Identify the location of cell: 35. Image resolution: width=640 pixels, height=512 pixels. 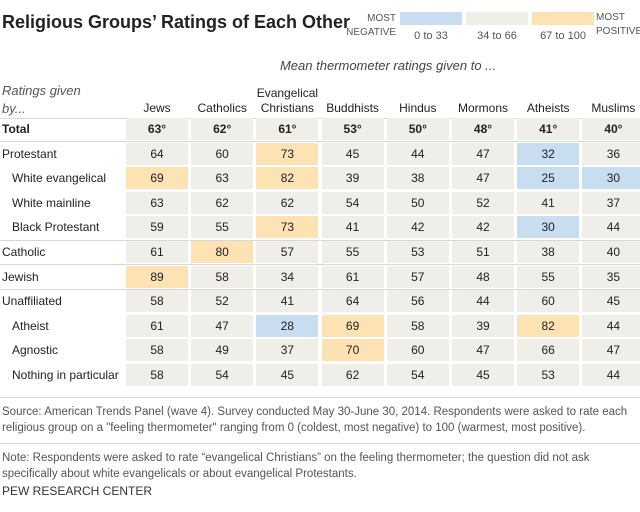
(611, 276).